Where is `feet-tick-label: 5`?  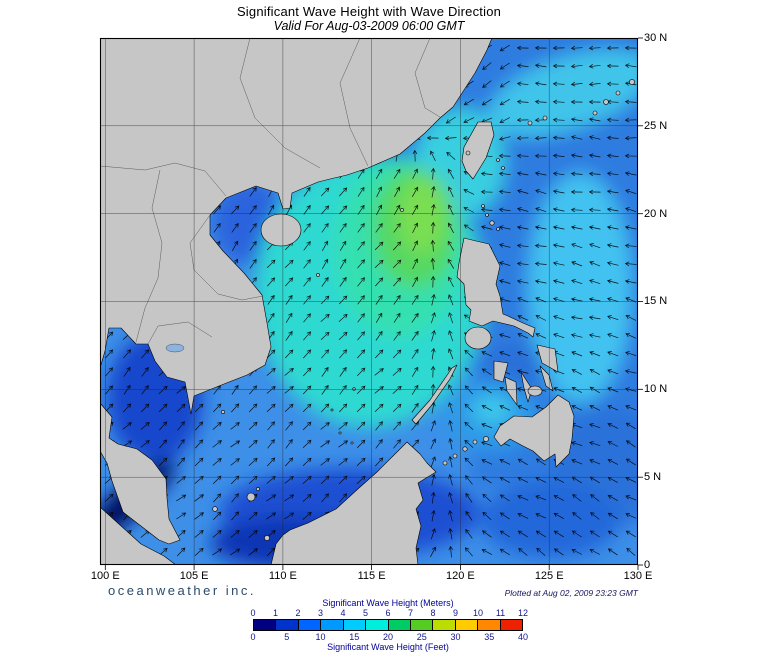
feet-tick-label: 5 is located at coordinates (287, 637).